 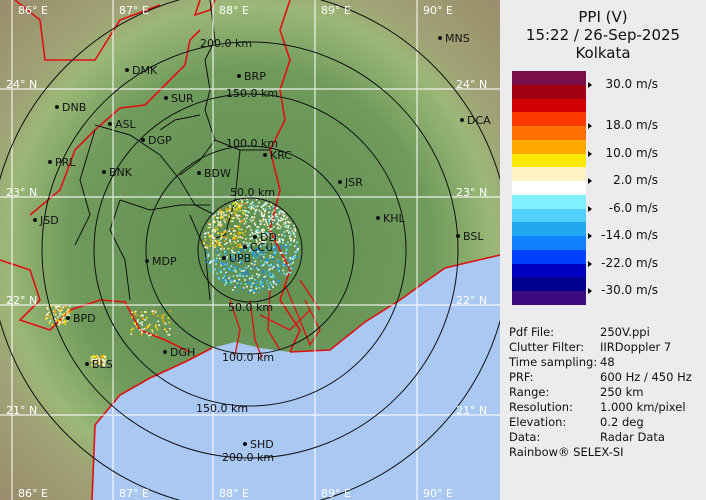 What do you see at coordinates (160, 140) in the screenshot?
I see `city-label: DGP` at bounding box center [160, 140].